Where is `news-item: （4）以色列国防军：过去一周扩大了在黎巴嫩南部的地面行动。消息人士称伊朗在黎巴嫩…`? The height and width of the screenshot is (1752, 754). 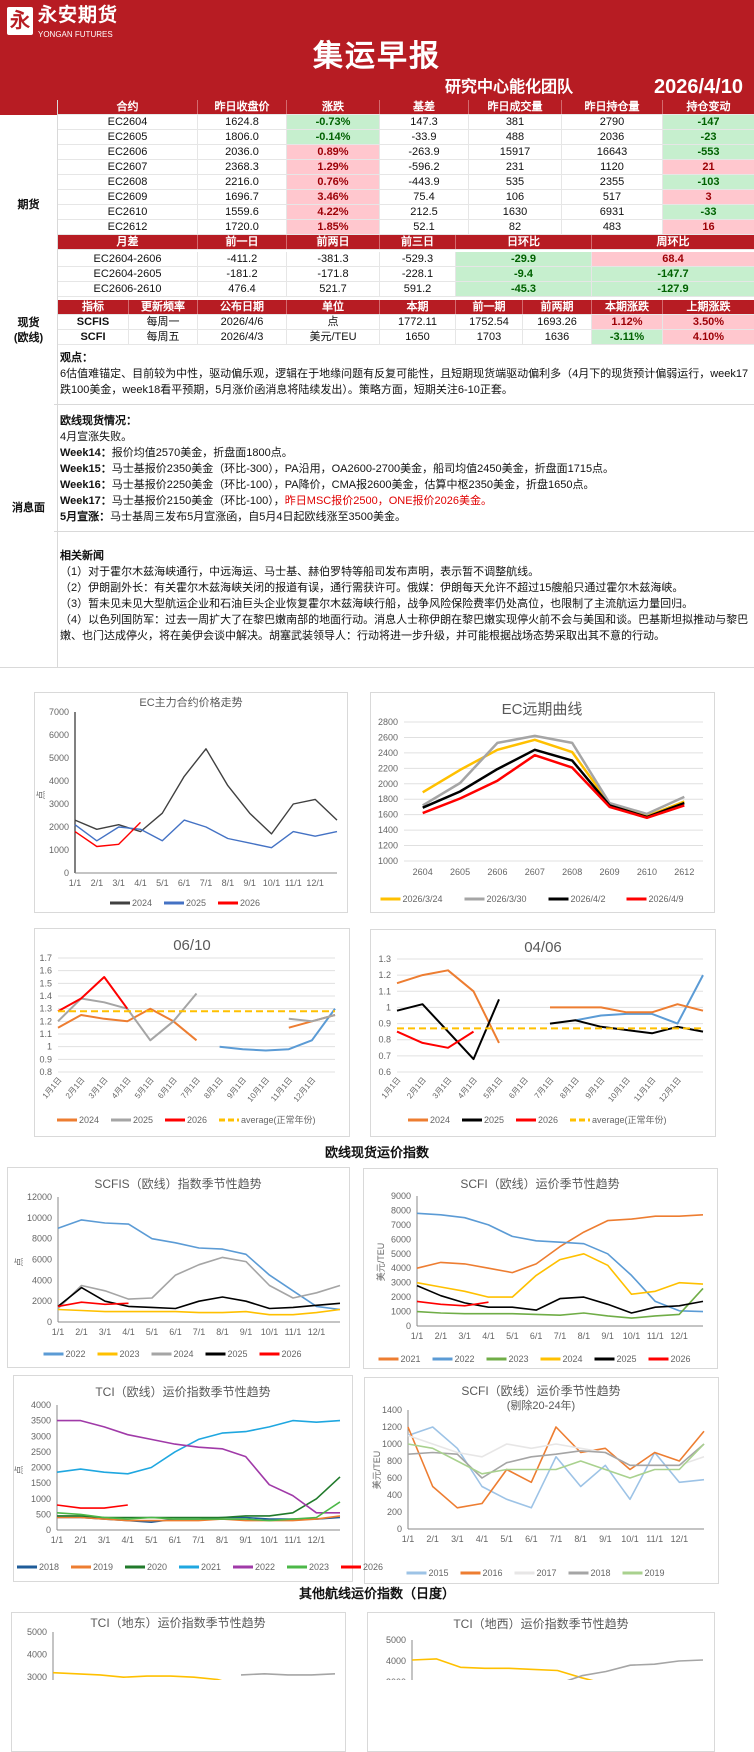 news-item: （4）以色列国防军：过去一周扩大了在黎巴嫩南部的地面行动。消息人士称伊朗在黎巴嫩… is located at coordinates (404, 628).